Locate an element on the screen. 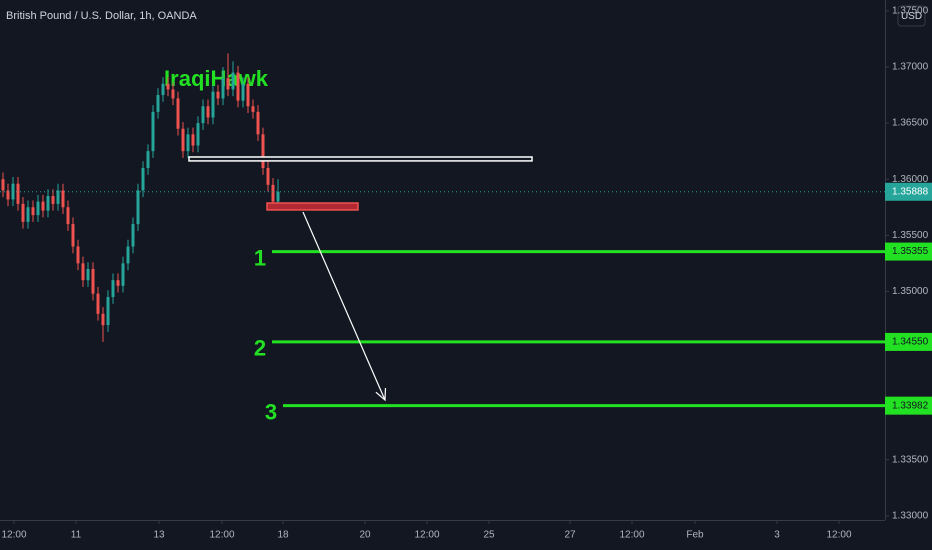 Image resolution: width=932 pixels, height=550 pixels. target-price-label: 1.35355 is located at coordinates (910, 251).